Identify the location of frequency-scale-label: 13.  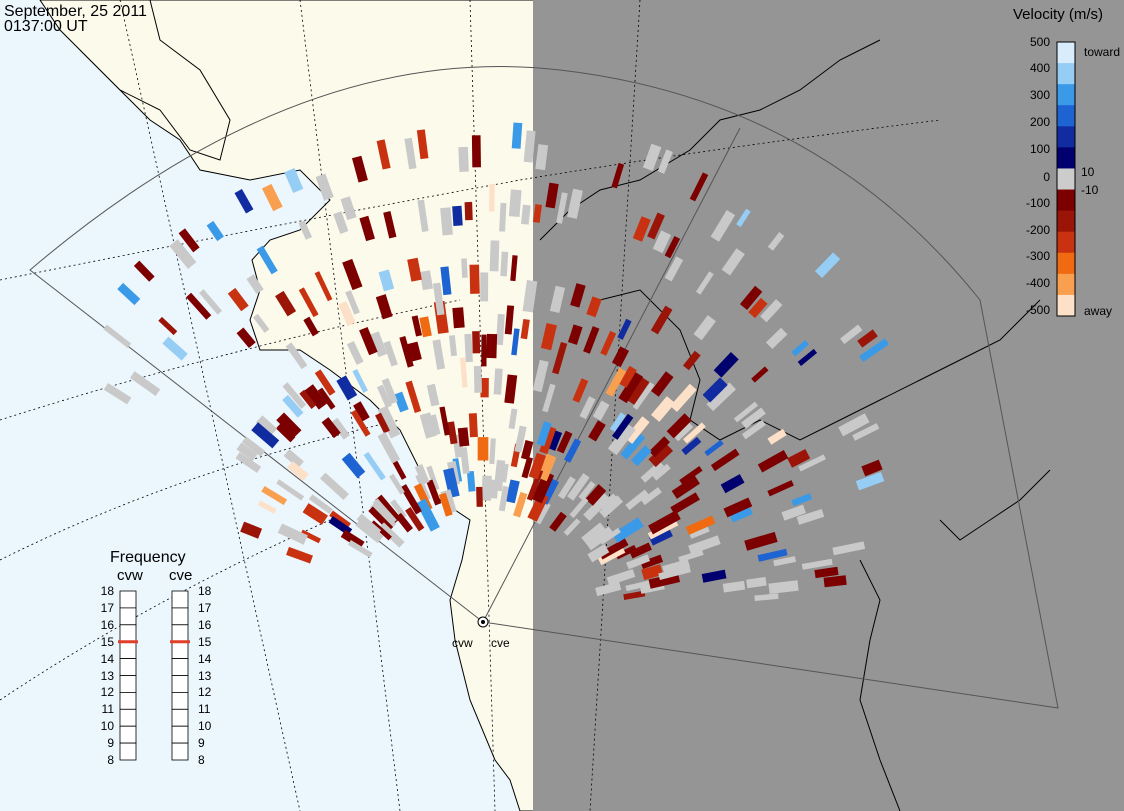
(205, 675).